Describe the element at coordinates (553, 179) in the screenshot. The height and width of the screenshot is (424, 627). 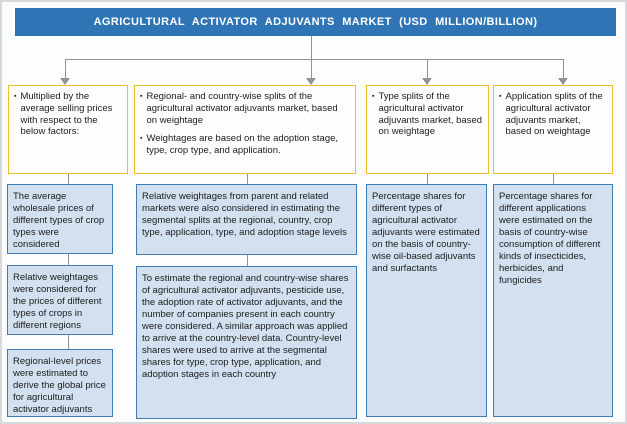
I see `connector-col4-down` at that location.